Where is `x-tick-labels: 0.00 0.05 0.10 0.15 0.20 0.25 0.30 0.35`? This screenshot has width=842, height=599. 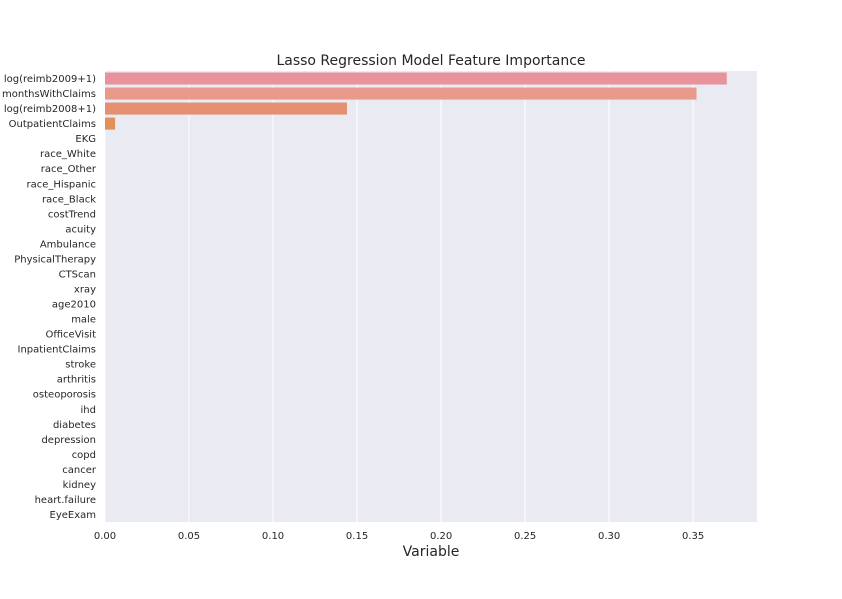
x-tick-labels: 0.00 0.05 0.10 0.15 0.20 0.25 0.30 0.35 is located at coordinates (399, 536).